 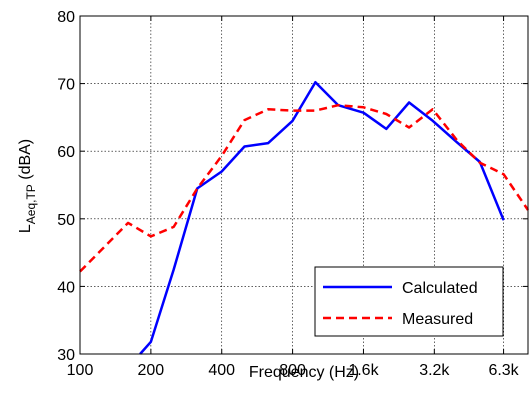 What do you see at coordinates (66, 152) in the screenshot?
I see `y-tick-label: 60` at bounding box center [66, 152].